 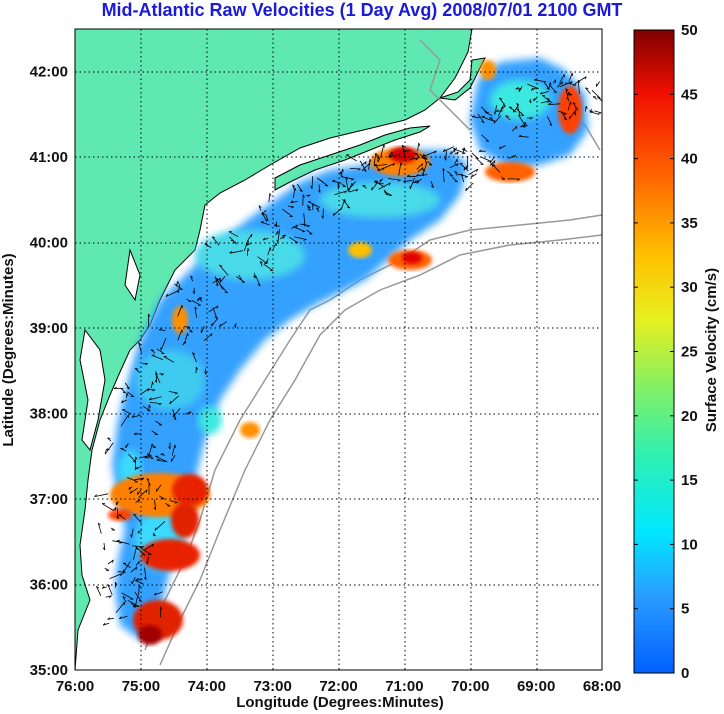 What do you see at coordinates (49, 157) in the screenshot?
I see `y-tick-label: 41:00` at bounding box center [49, 157].